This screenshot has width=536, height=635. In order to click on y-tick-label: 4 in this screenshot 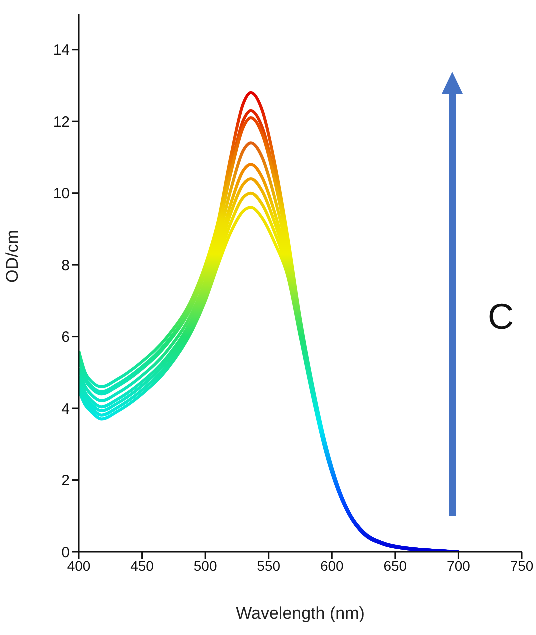, I will do `click(66, 409)`.